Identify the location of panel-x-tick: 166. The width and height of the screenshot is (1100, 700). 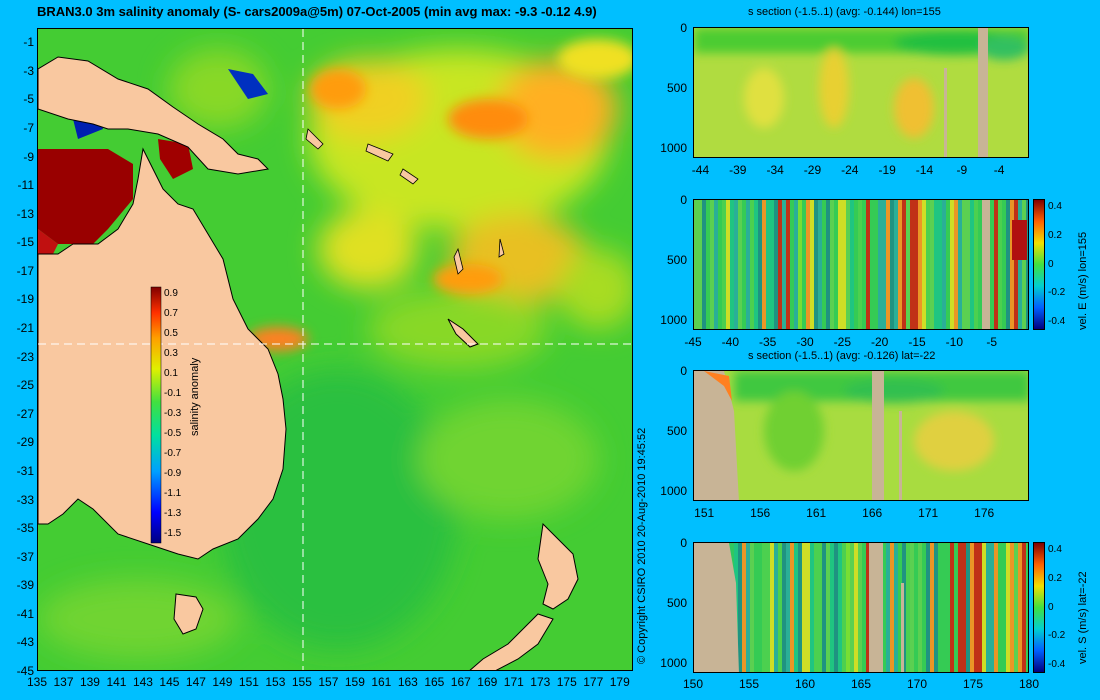
(872, 513).